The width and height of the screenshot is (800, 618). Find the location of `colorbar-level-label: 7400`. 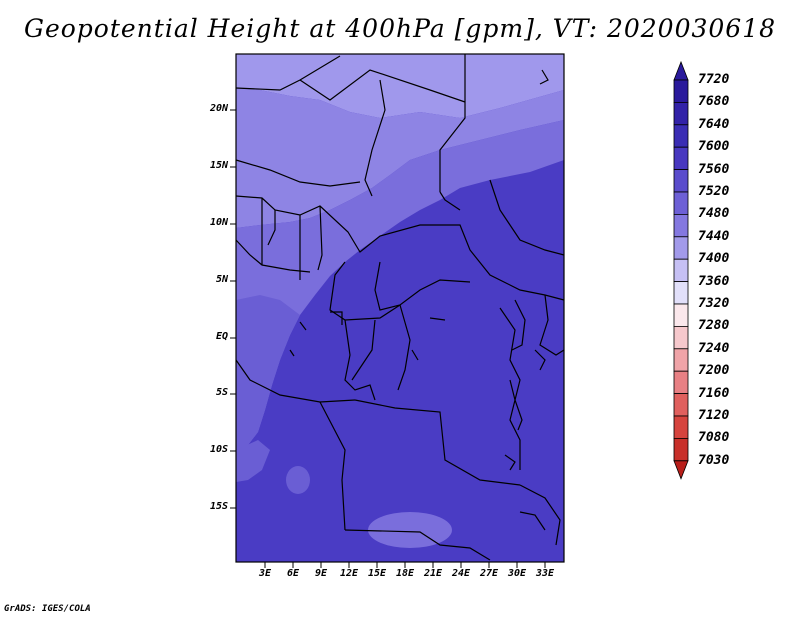

colorbar-level-label: 7400 is located at coordinates (714, 259).